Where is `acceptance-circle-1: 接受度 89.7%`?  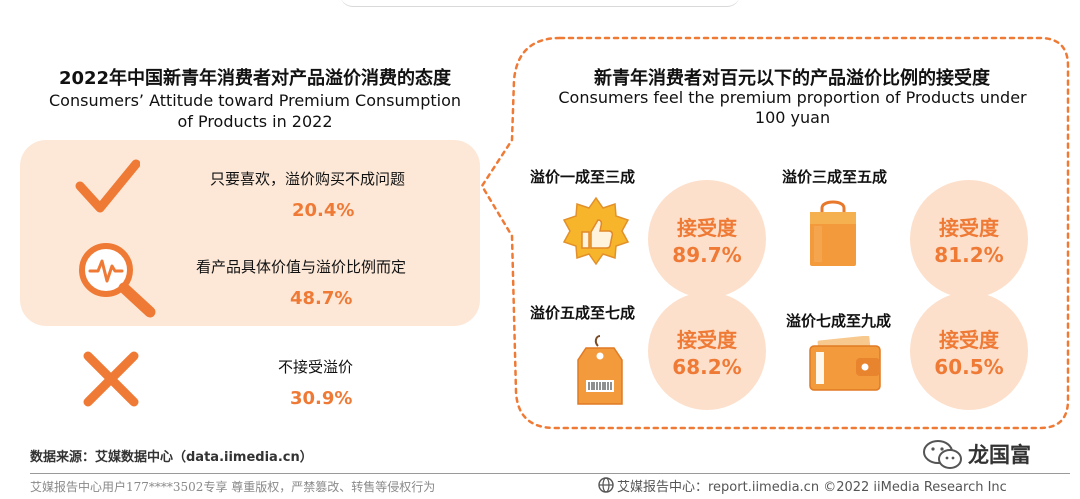 acceptance-circle-1: 接受度 89.7% is located at coordinates (707, 239).